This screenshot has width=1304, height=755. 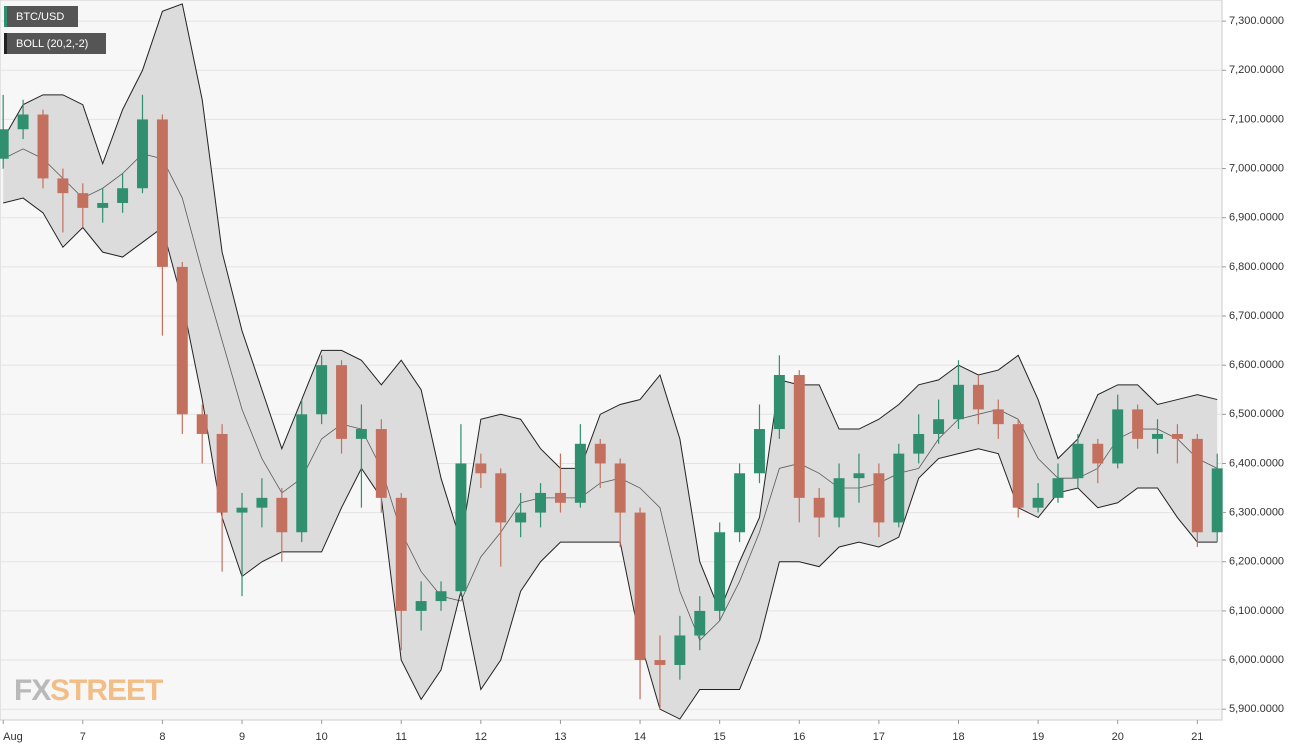 What do you see at coordinates (83, 737) in the screenshot?
I see `x-tick-label: 7` at bounding box center [83, 737].